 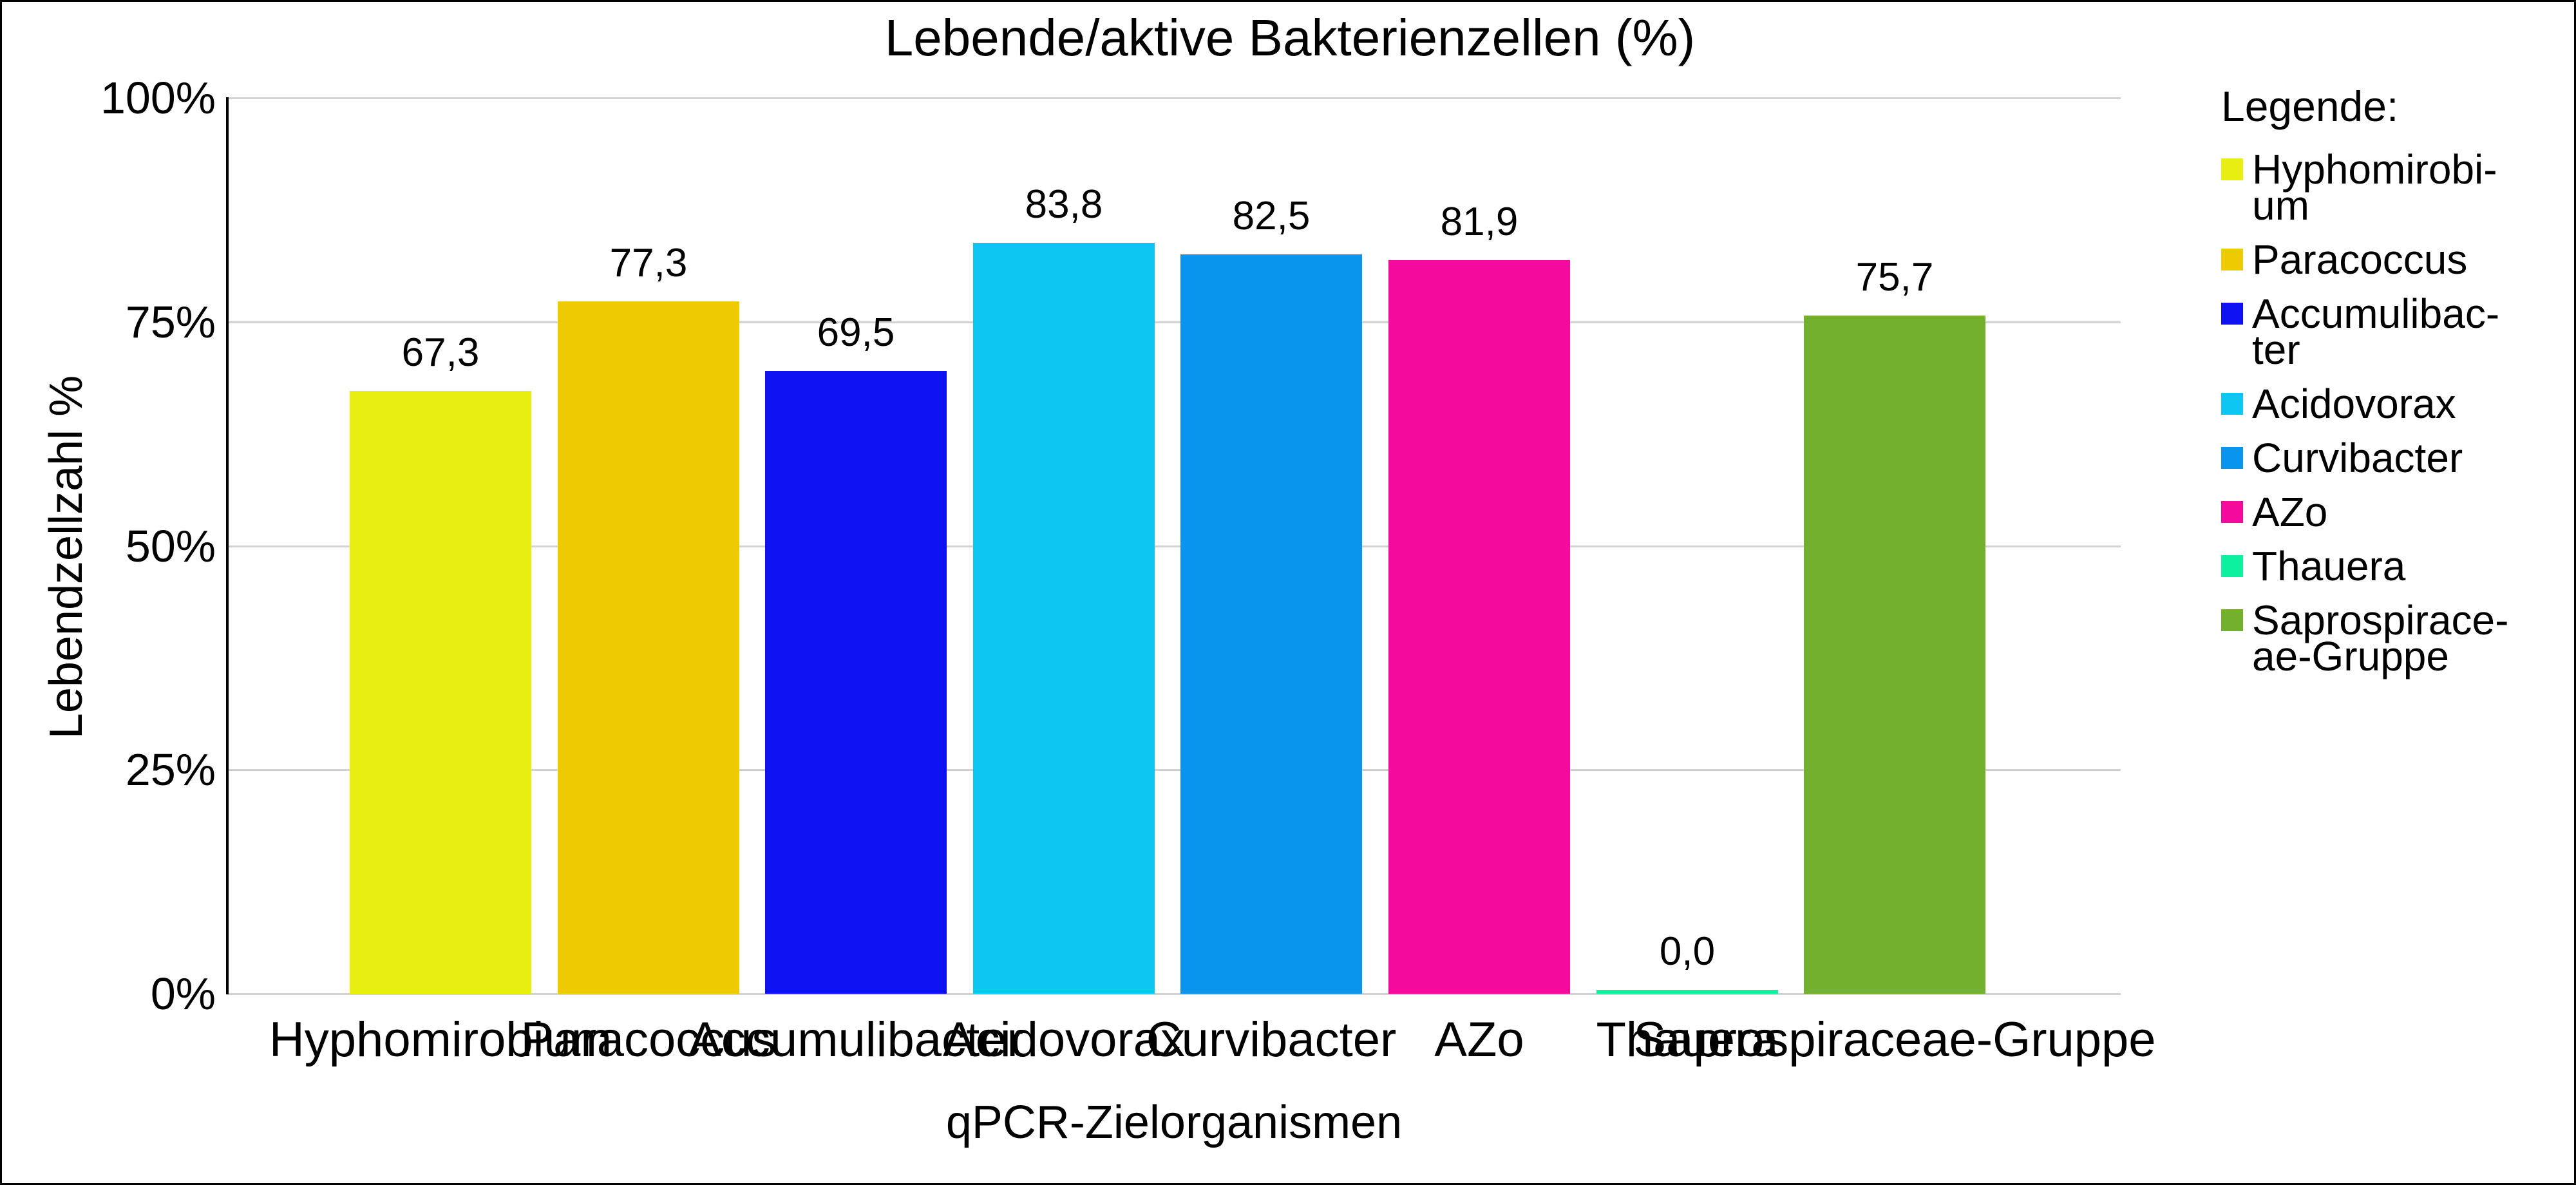 I want to click on legend-label-line: ae-Gruppe, so click(x=2350, y=656).